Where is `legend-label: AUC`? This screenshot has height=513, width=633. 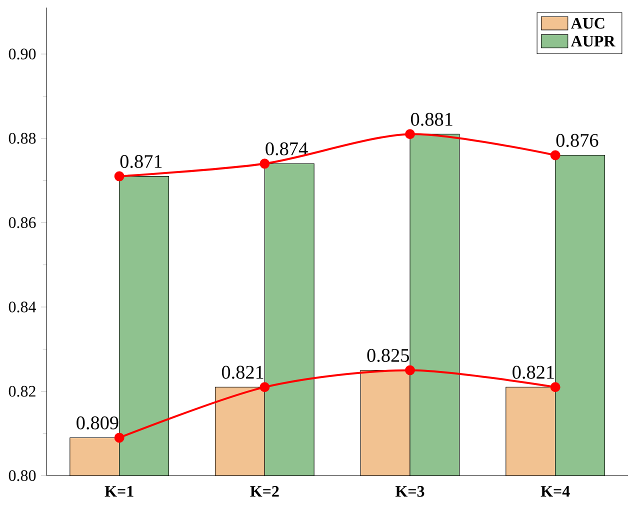 legend-label: AUC is located at coordinates (587, 23).